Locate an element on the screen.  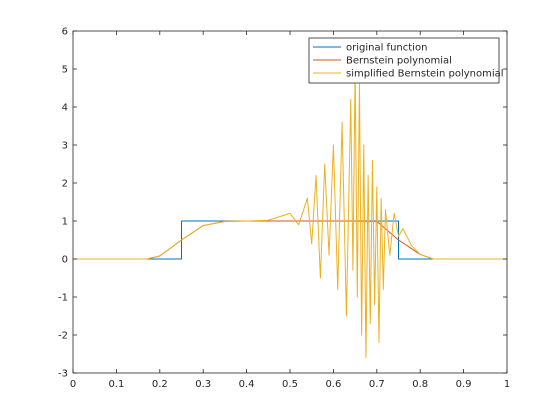
x-tick-label: 0.4 is located at coordinates (247, 384).